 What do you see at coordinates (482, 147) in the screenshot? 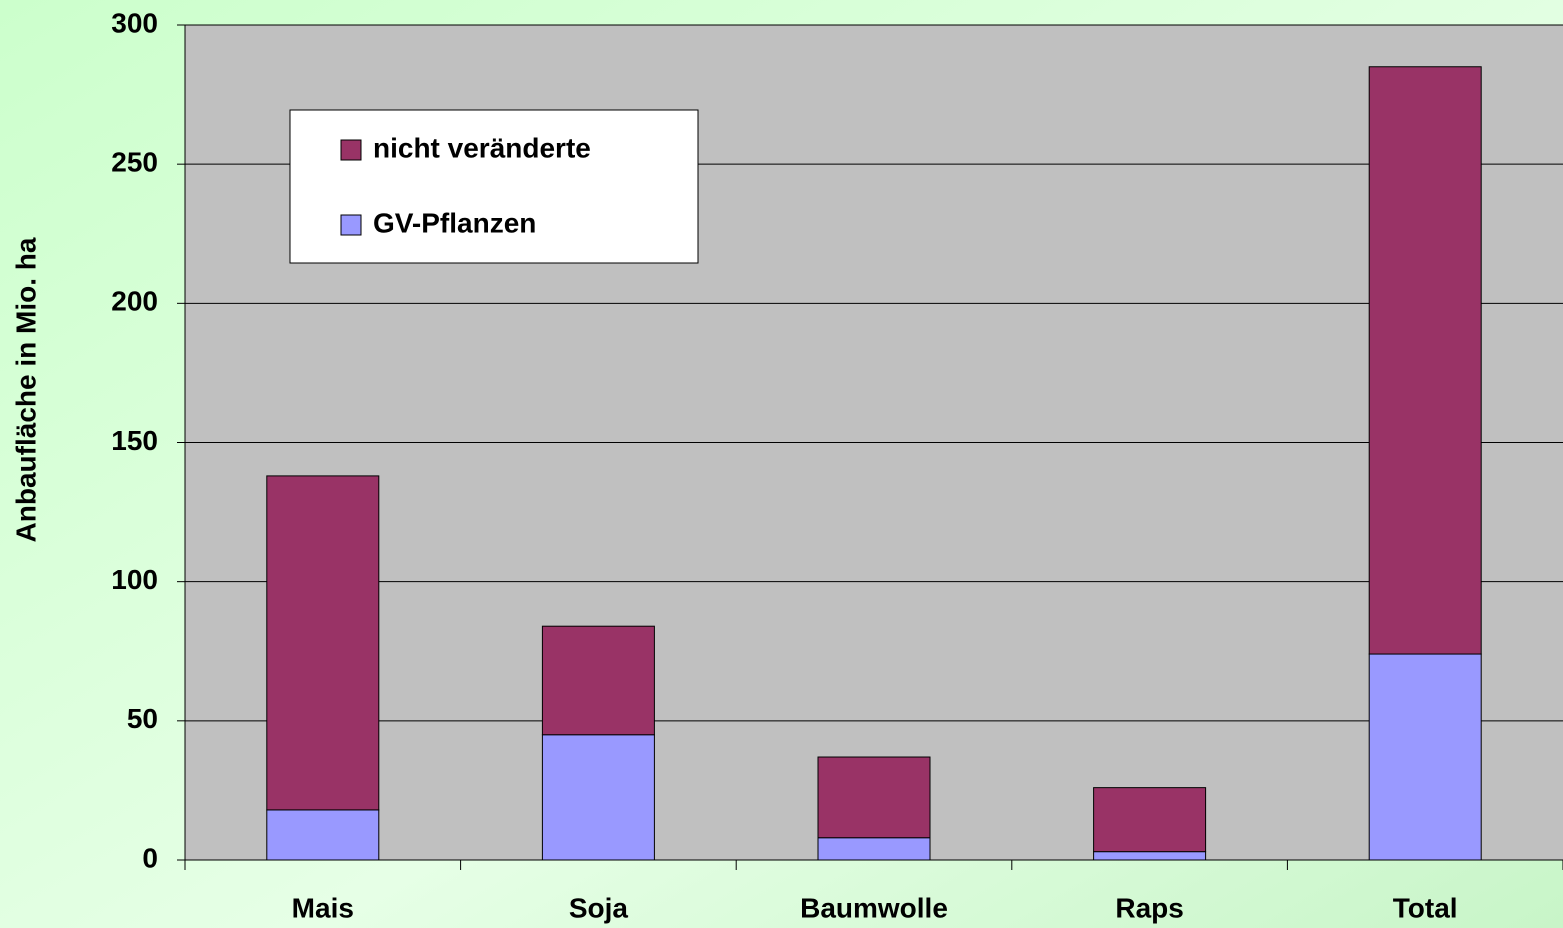
I see `legend-label: nicht veränderte` at bounding box center [482, 147].